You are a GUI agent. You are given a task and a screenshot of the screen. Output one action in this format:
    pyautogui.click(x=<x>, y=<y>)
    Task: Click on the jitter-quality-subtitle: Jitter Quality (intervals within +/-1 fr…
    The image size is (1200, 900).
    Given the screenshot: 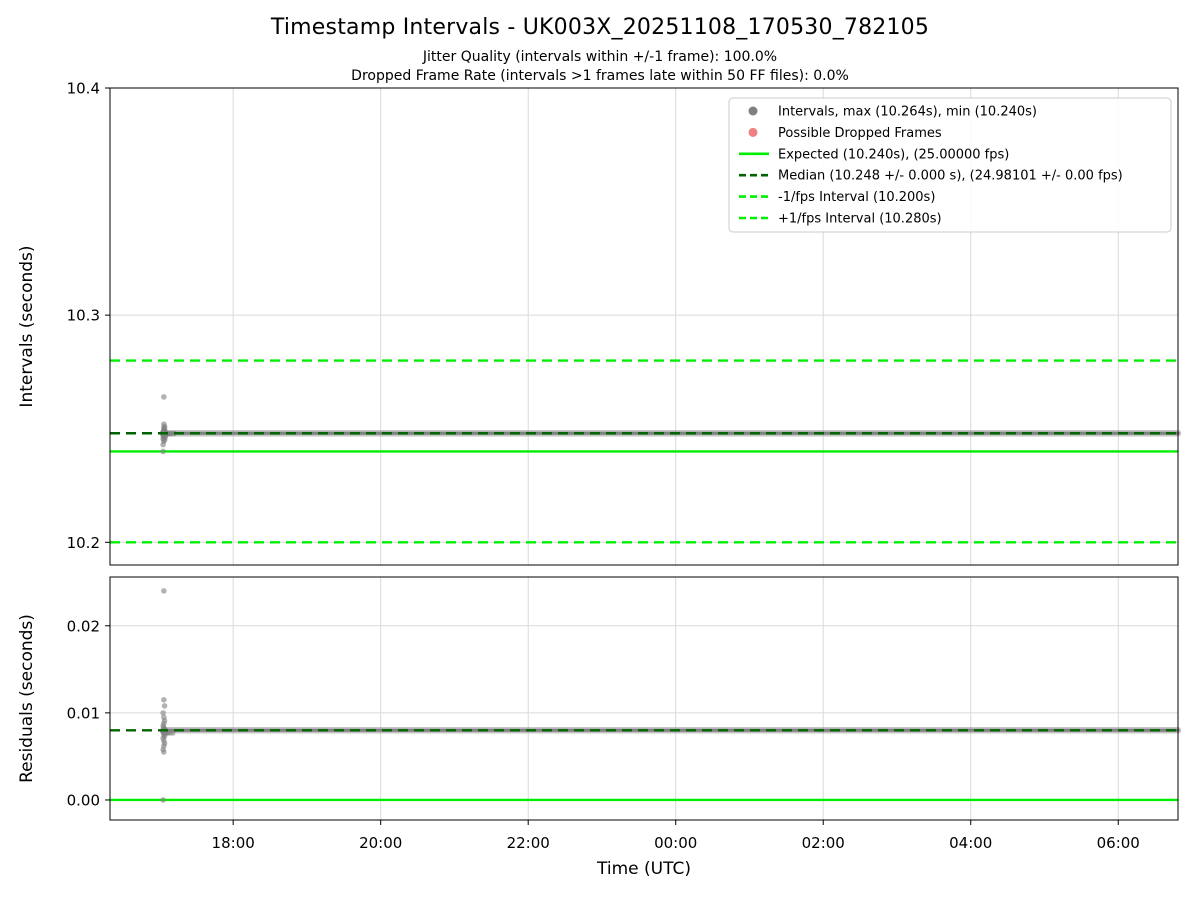 What is the action you would take?
    pyautogui.click(x=600, y=57)
    